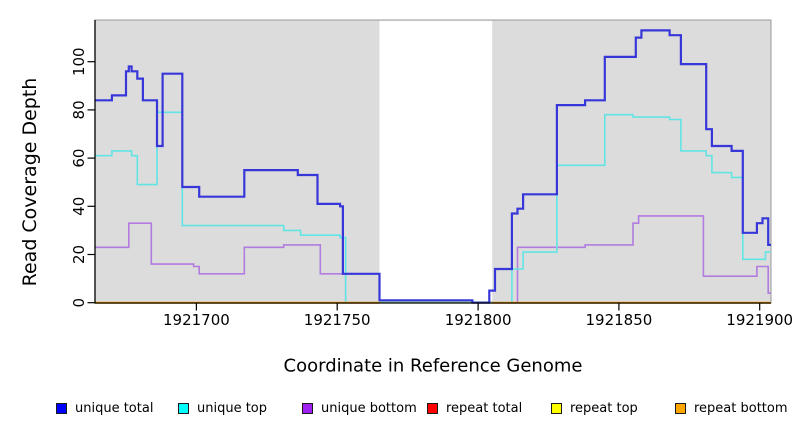  I want to click on y-tick-label: 100, so click(79, 61).